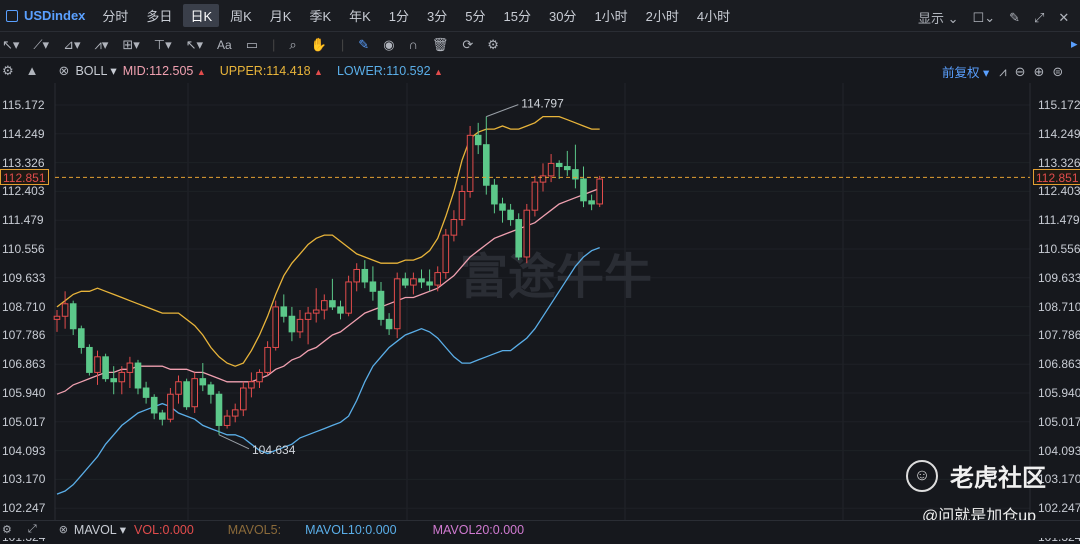 The height and width of the screenshot is (544, 1080). I want to click on chevron-down-icon: ⌄, so click(953, 18).